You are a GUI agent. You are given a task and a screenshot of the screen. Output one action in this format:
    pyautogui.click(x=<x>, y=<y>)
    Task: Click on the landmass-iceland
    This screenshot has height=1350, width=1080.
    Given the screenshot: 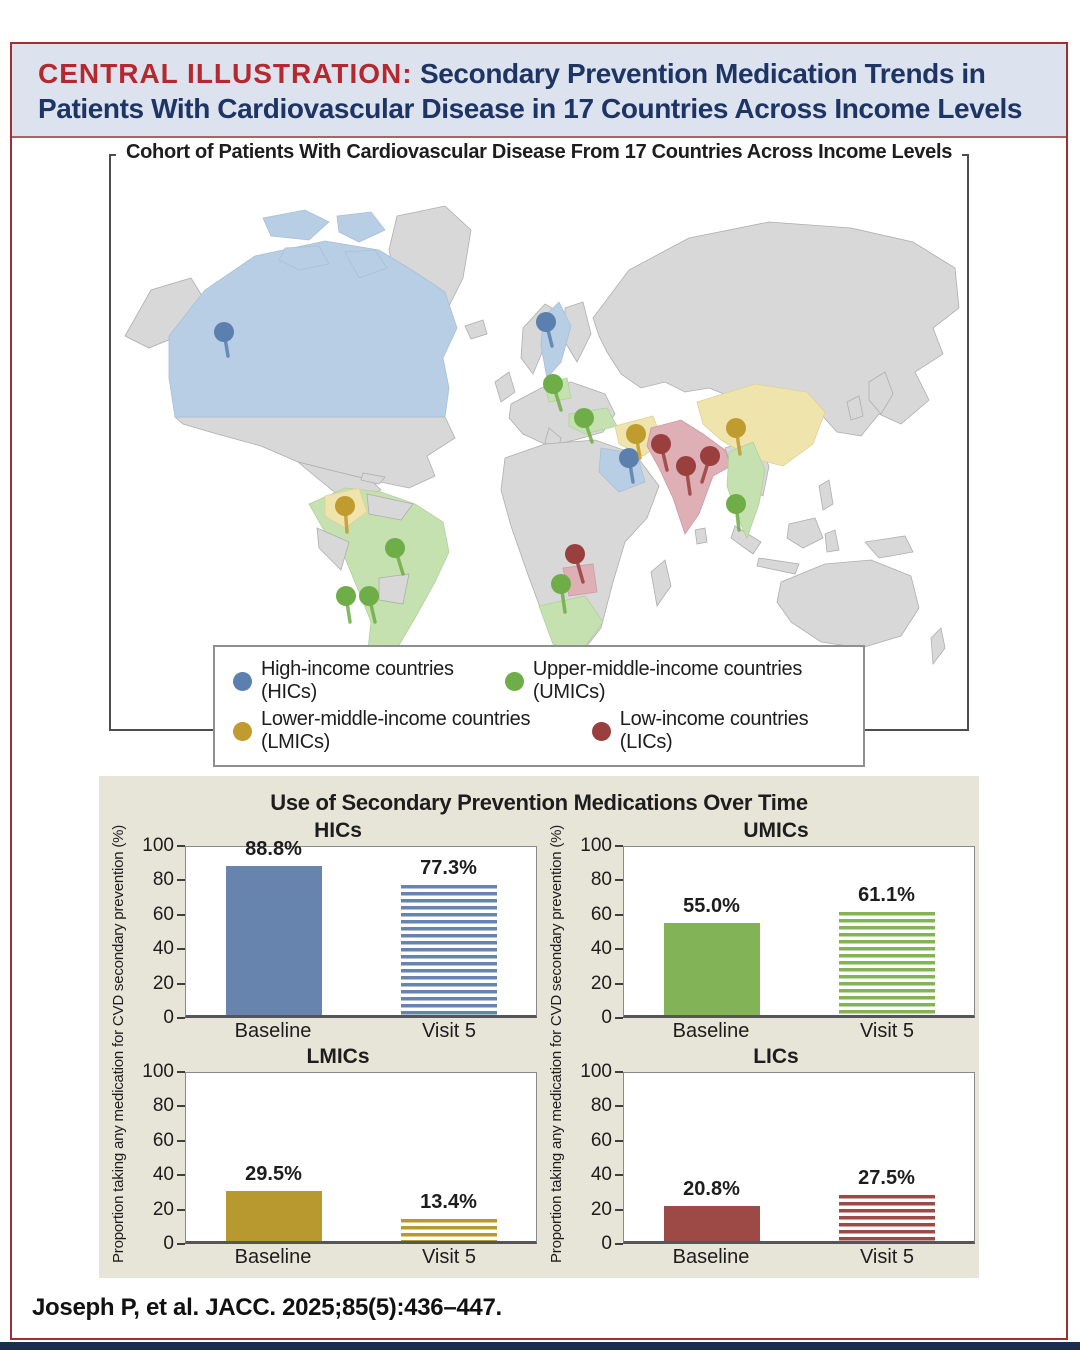 What is the action you would take?
    pyautogui.click(x=476, y=329)
    